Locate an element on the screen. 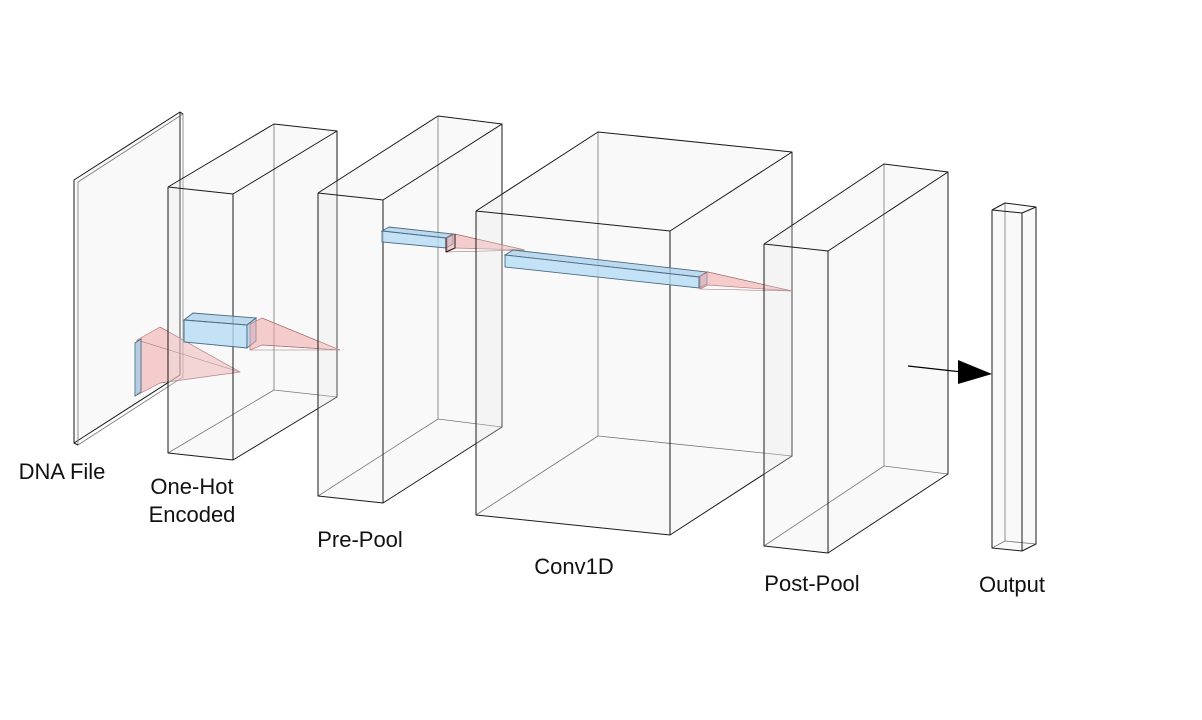 The height and width of the screenshot is (720, 1202). label-dna-file: DNA File is located at coordinates (62, 471).